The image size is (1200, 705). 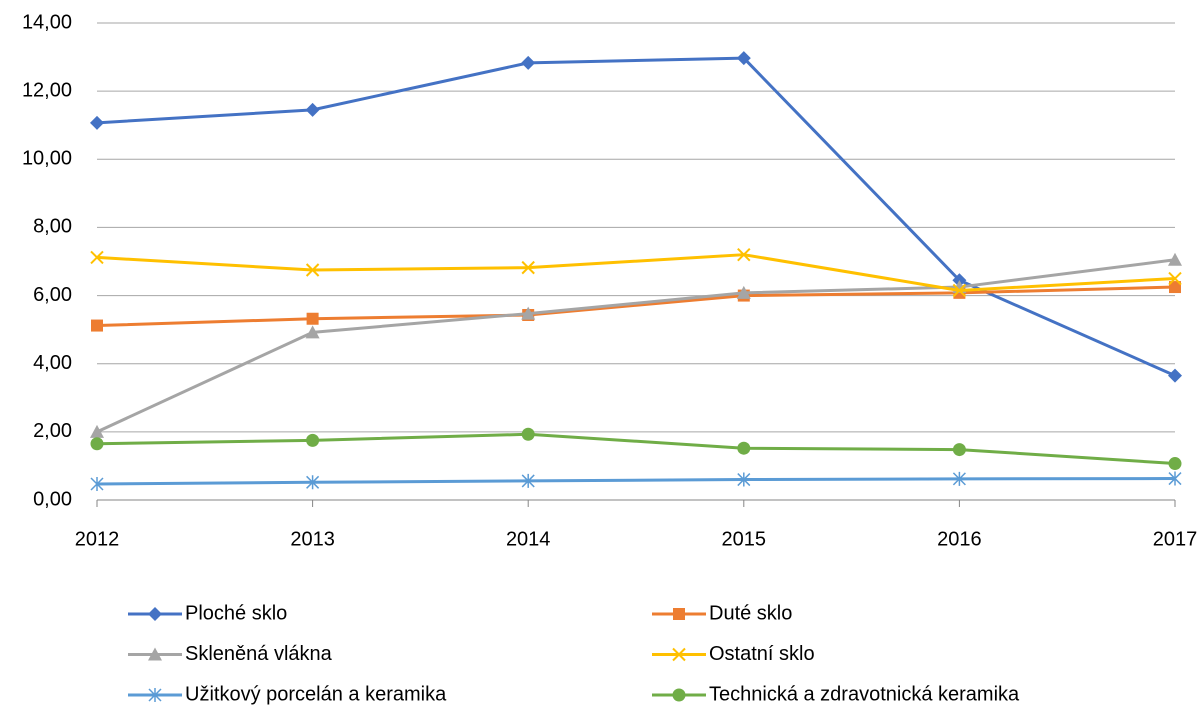 What do you see at coordinates (316, 694) in the screenshot?
I see `legend-label: Užitkový porcelán a keramika` at bounding box center [316, 694].